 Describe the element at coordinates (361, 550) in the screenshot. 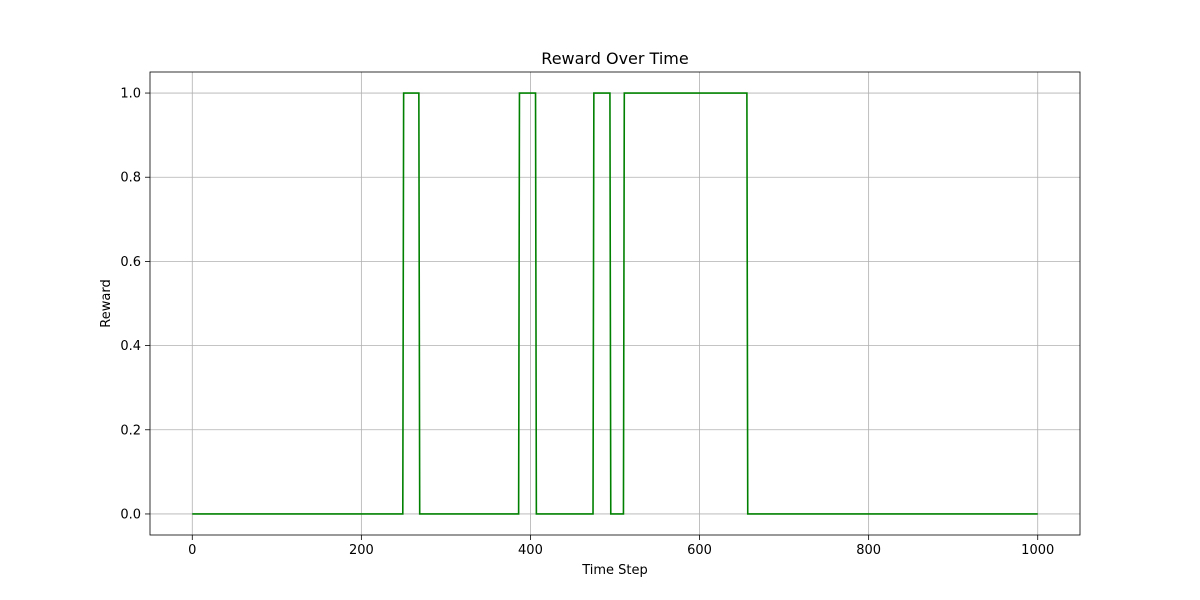

I see `x-tick-label: 200` at that location.